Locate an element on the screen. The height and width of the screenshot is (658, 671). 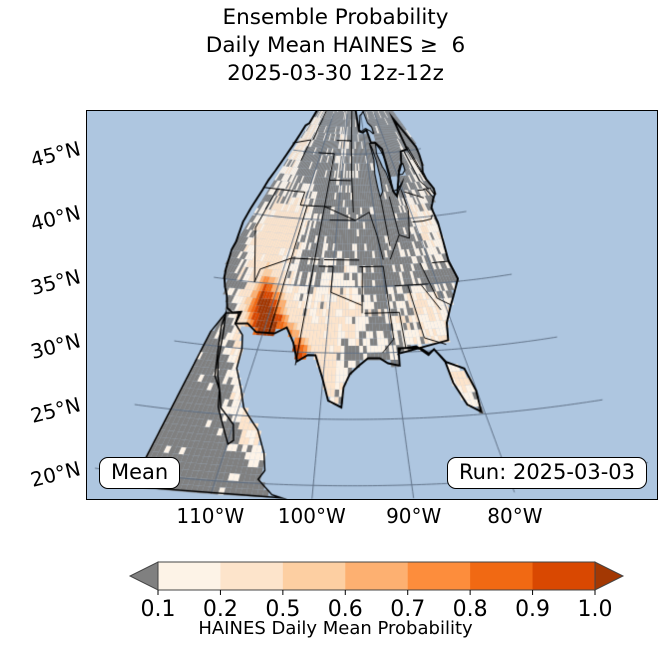
lon-label-90: 90°W is located at coordinates (414, 516).